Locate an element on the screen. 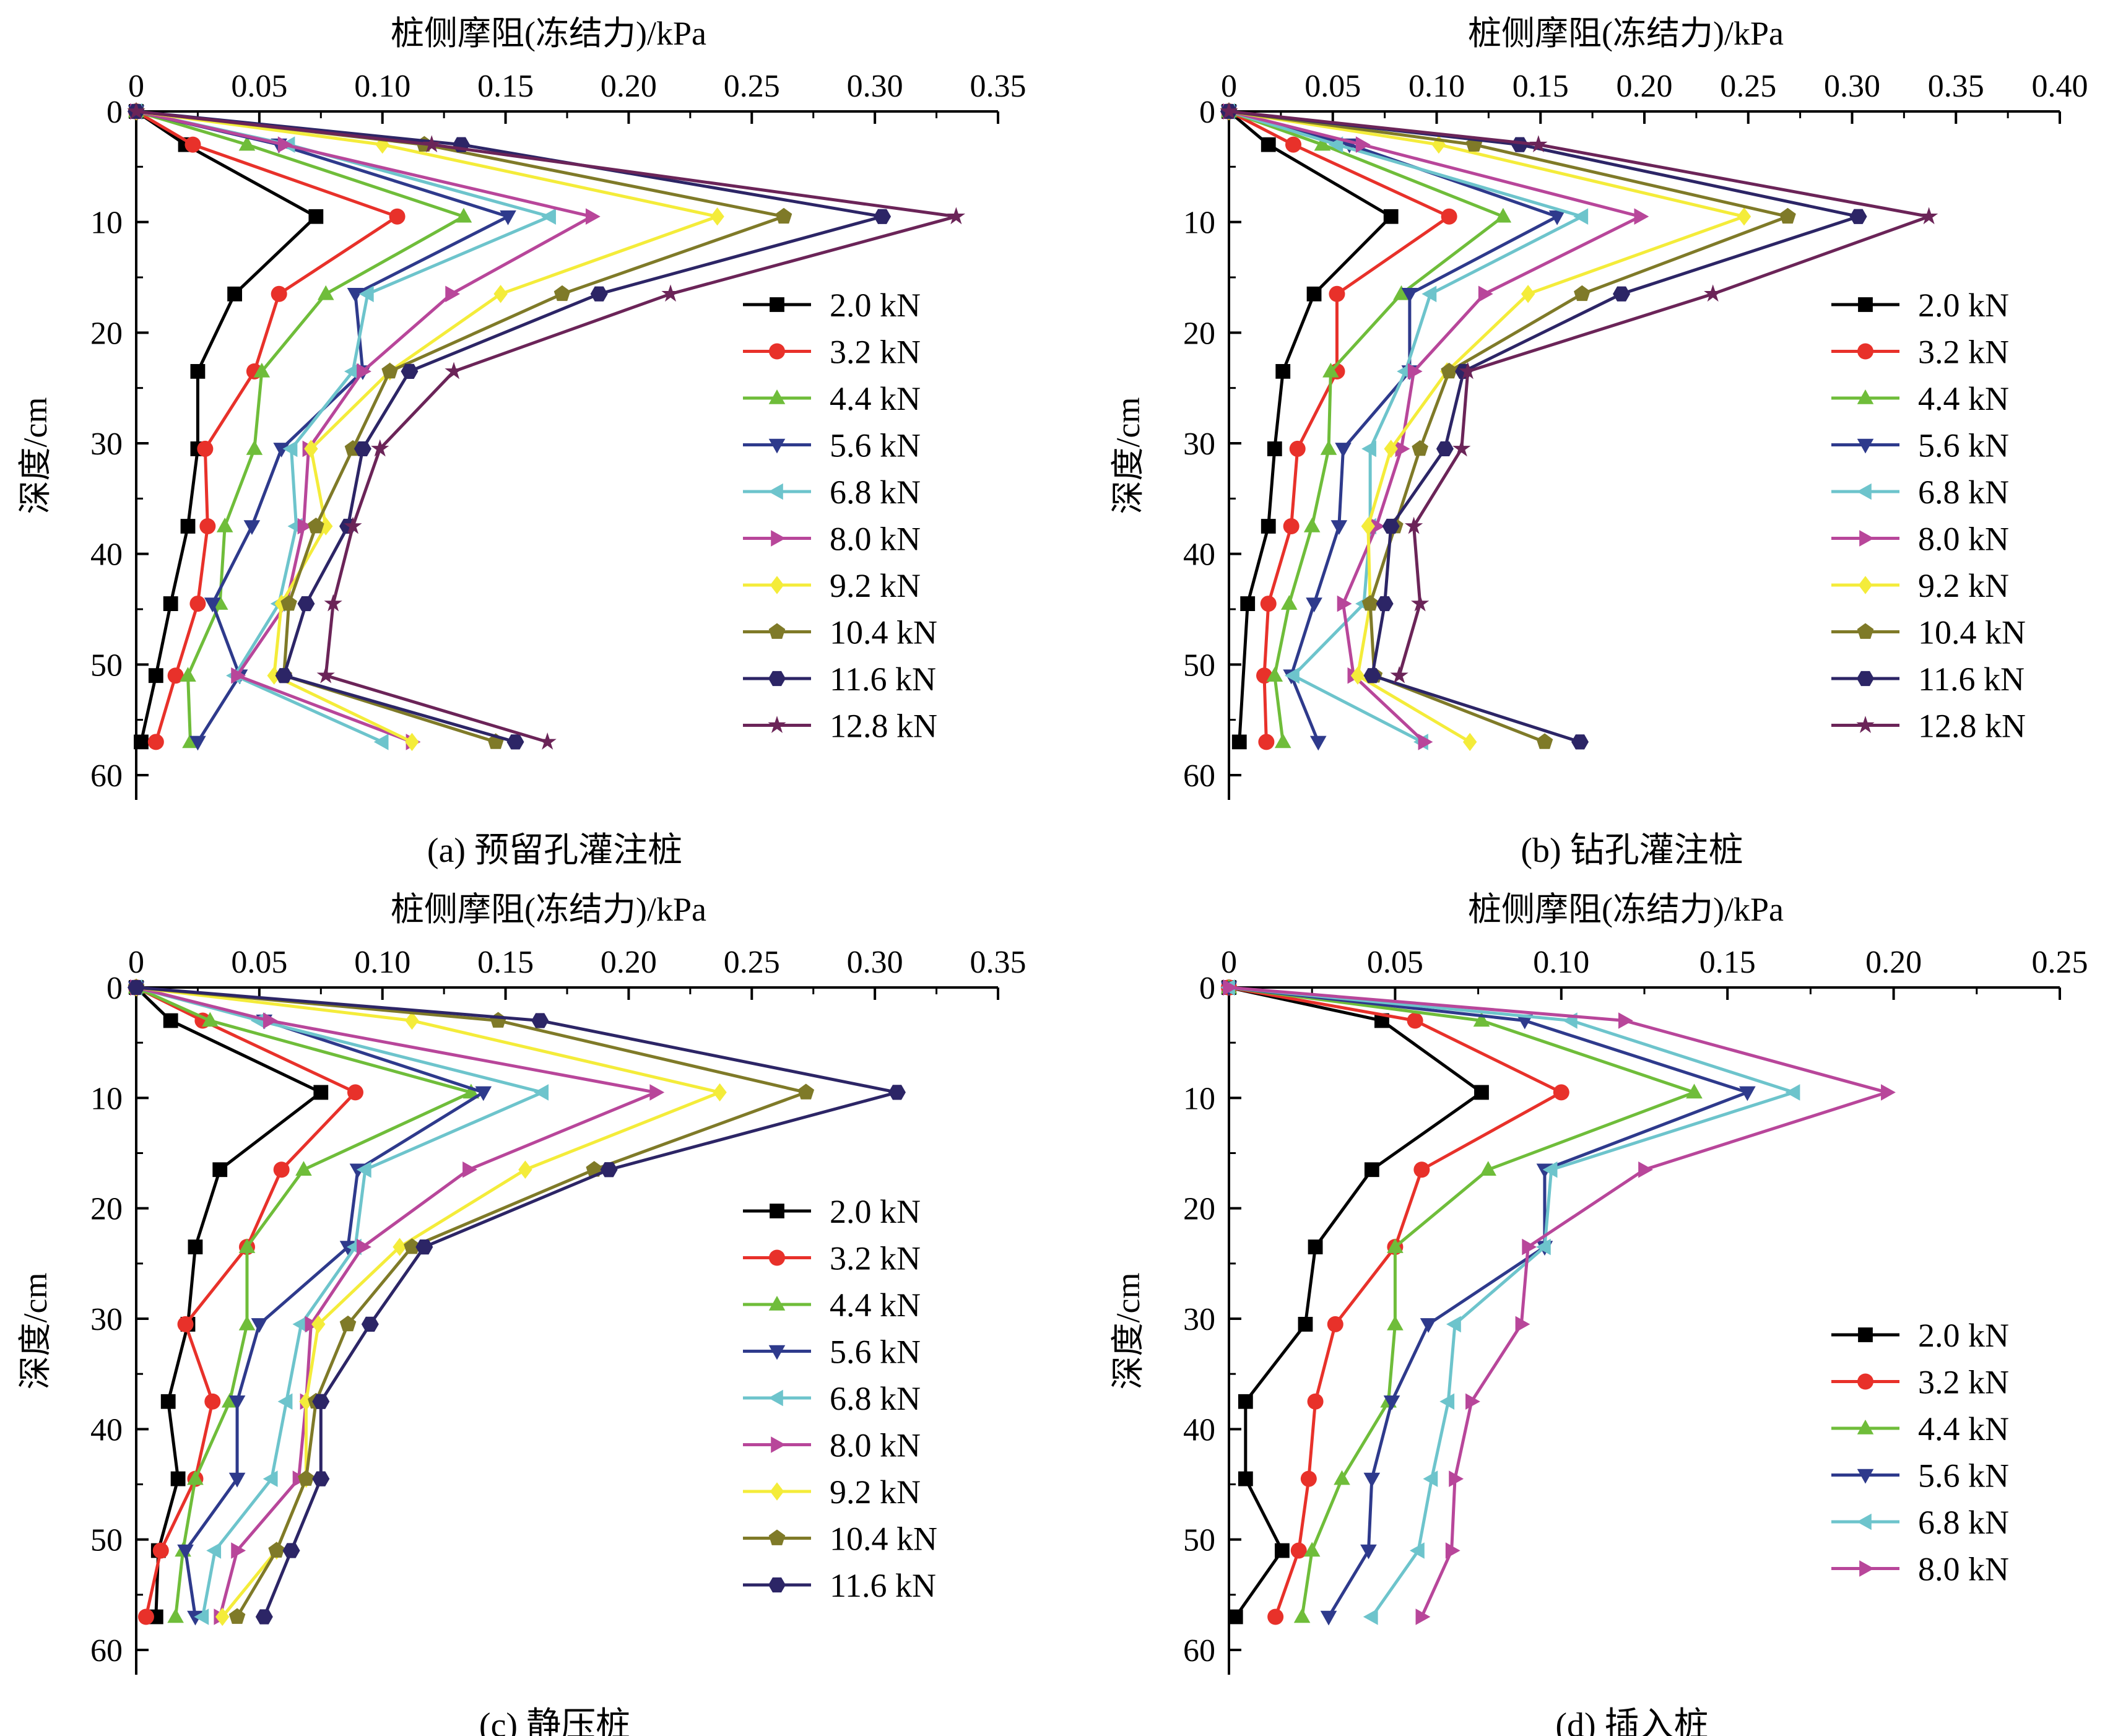 The width and height of the screenshot is (2105, 1736). legend-label: 3.2 kN is located at coordinates (876, 1258).